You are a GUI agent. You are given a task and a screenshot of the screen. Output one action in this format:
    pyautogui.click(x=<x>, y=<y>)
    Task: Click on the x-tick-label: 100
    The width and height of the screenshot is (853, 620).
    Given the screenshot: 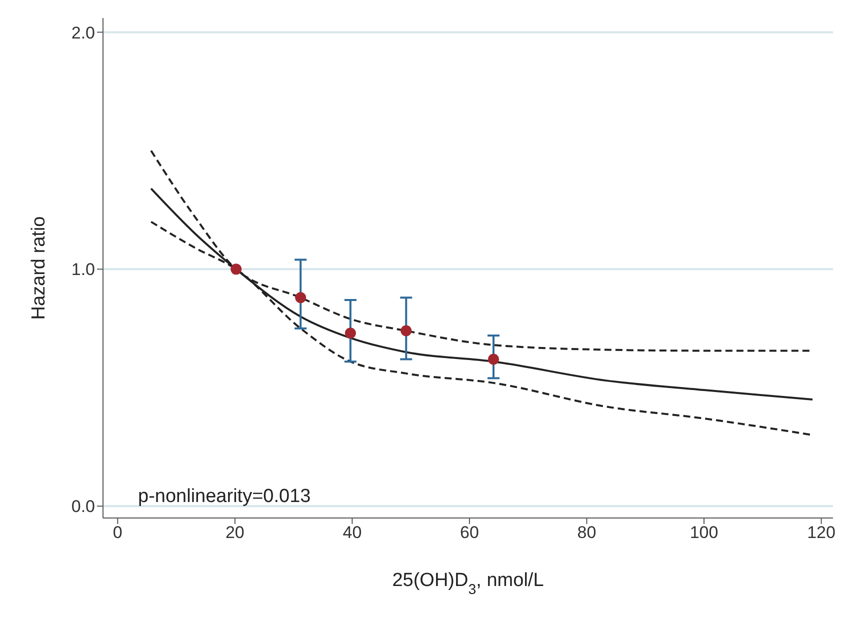 What is the action you would take?
    pyautogui.click(x=704, y=532)
    